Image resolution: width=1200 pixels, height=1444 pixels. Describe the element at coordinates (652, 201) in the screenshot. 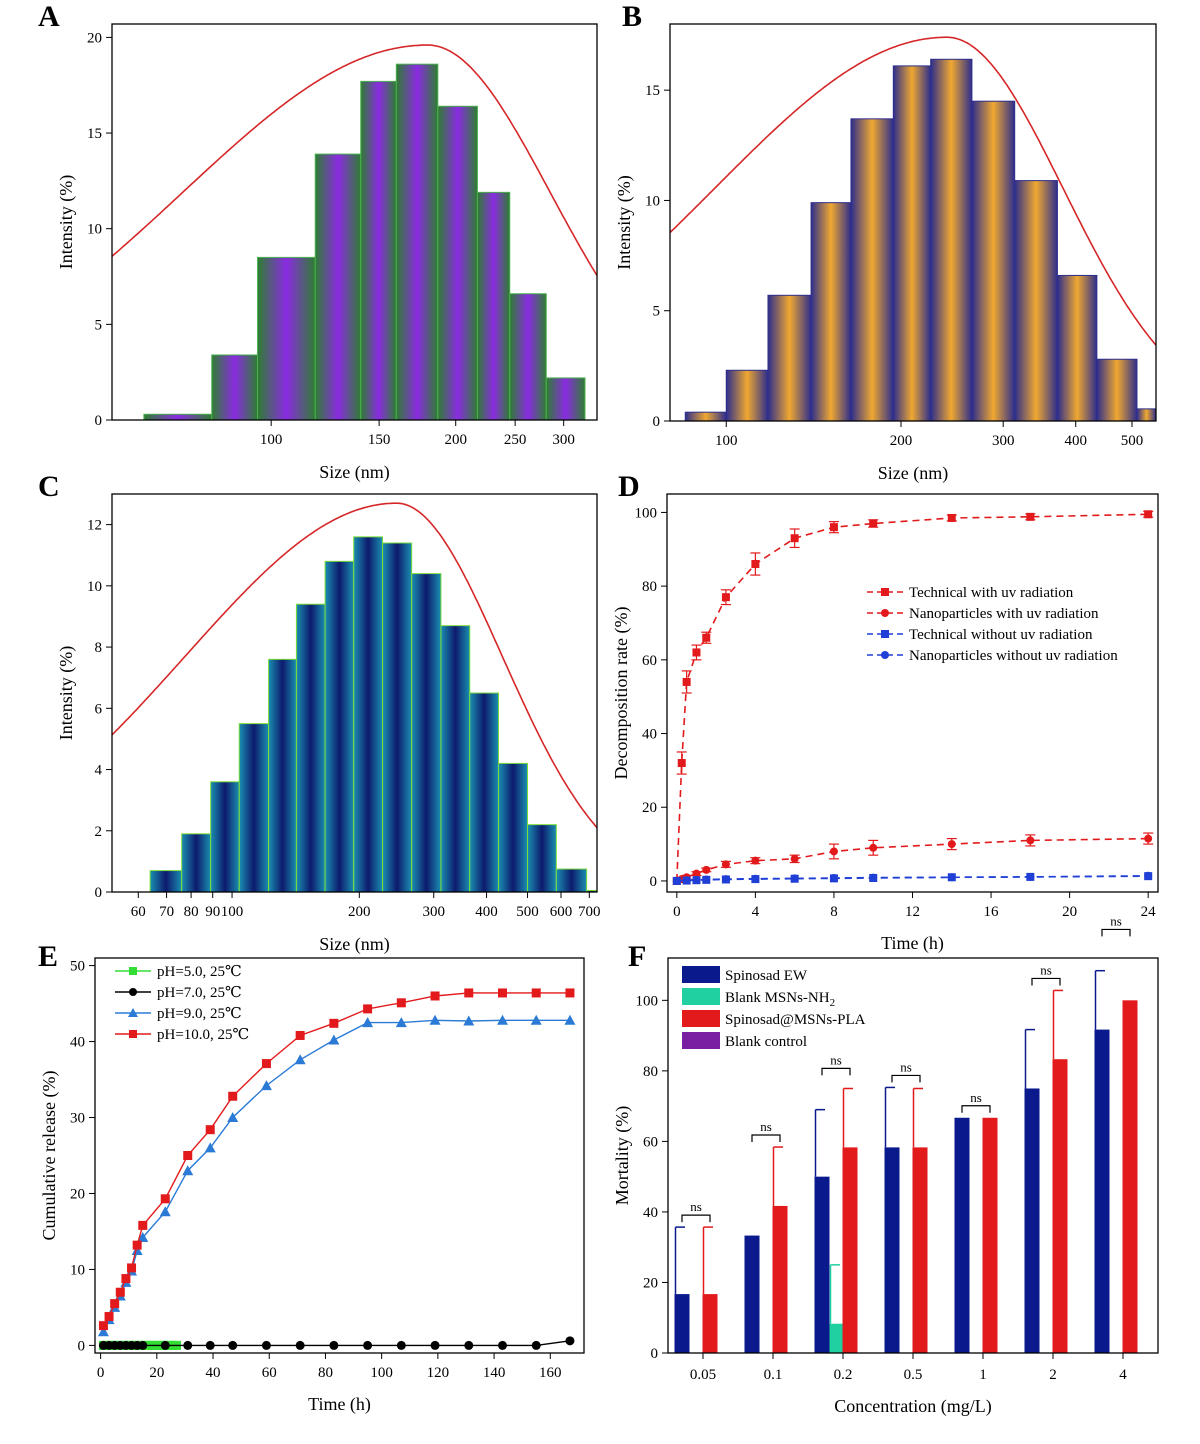

I see `panel-b-ytick-label: 10` at that location.